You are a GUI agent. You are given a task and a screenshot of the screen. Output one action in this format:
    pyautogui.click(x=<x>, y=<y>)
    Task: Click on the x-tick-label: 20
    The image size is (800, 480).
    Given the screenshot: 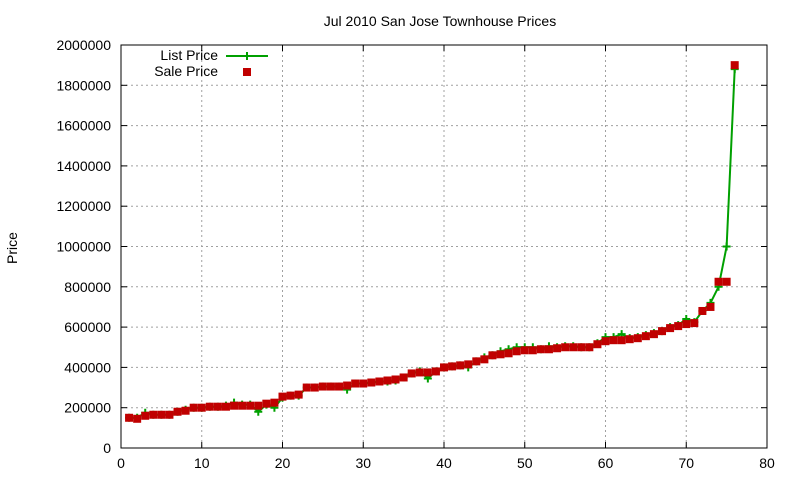 What is the action you would take?
    pyautogui.click(x=283, y=463)
    